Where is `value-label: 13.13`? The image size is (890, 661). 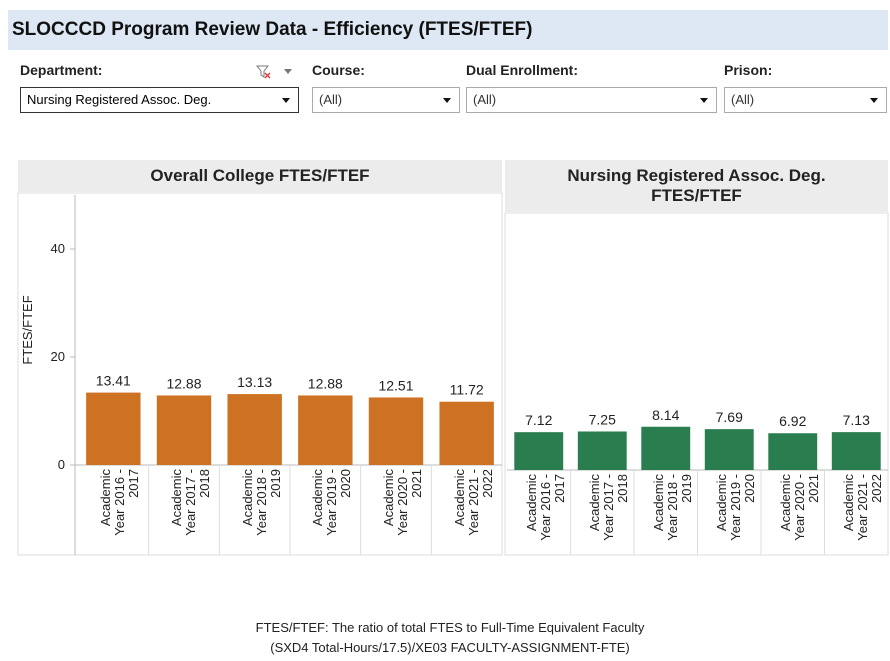
value-label: 13.13 is located at coordinates (254, 382).